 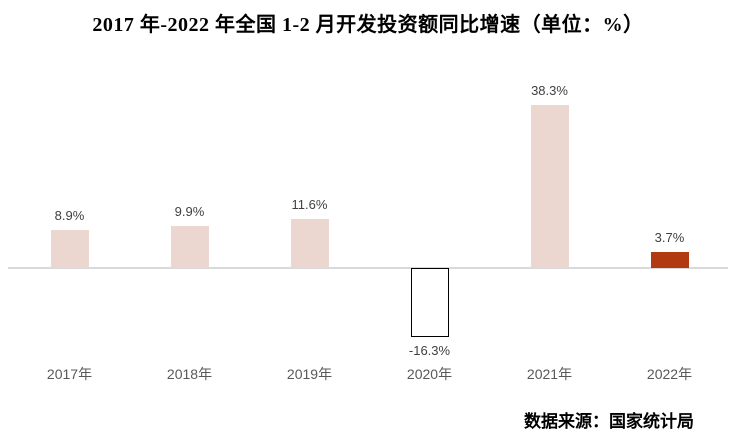 What do you see at coordinates (309, 243) in the screenshot?
I see `bar-2019年` at bounding box center [309, 243].